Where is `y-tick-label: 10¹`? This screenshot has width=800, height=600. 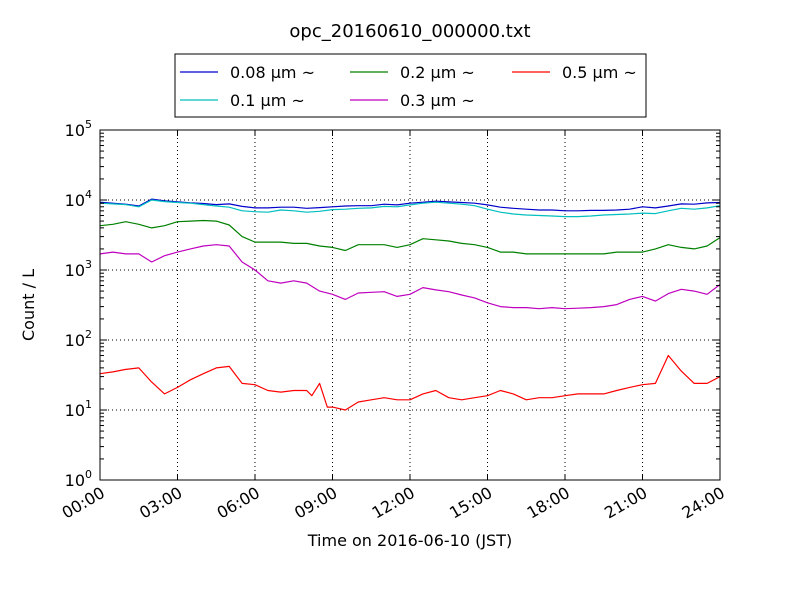
y-tick-label: 10¹ is located at coordinates (78, 409).